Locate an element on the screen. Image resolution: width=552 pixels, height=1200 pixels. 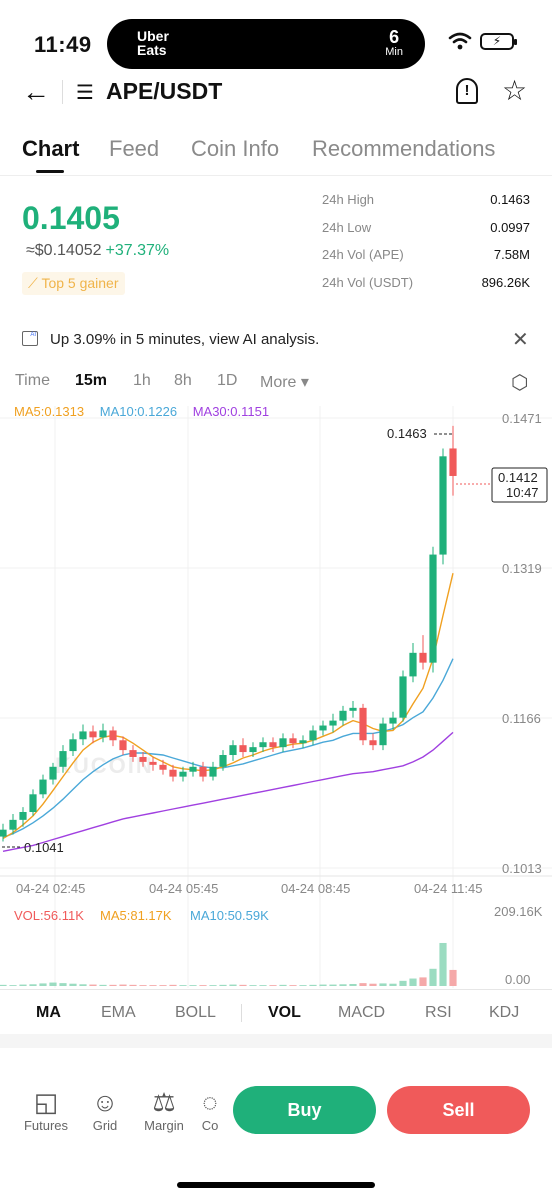
futures-button: ◱ Futures is located at coordinates (46, 1109).